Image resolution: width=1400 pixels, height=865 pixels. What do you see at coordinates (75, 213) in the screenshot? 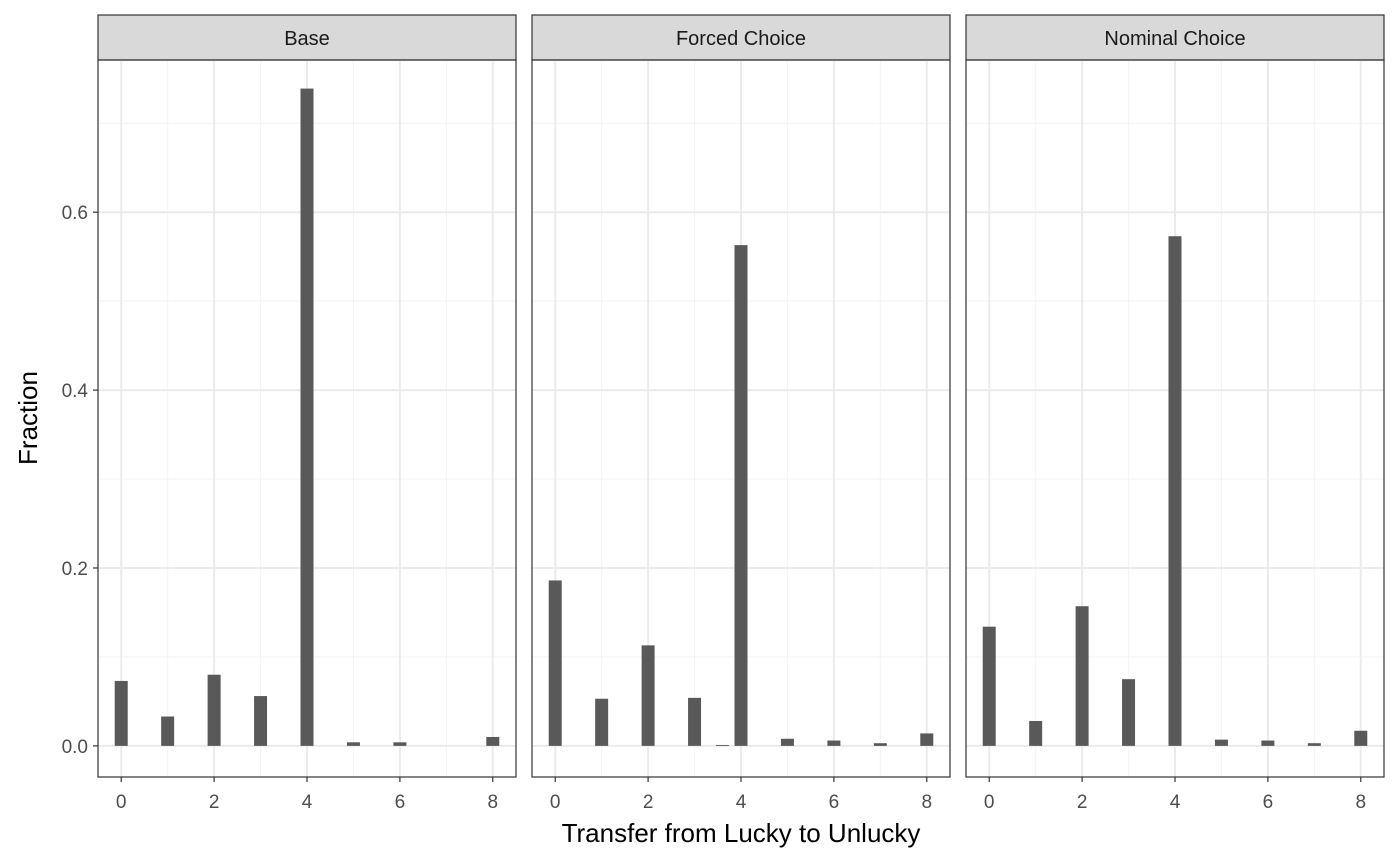
I see `y-tick-label: 0.6` at bounding box center [75, 213].